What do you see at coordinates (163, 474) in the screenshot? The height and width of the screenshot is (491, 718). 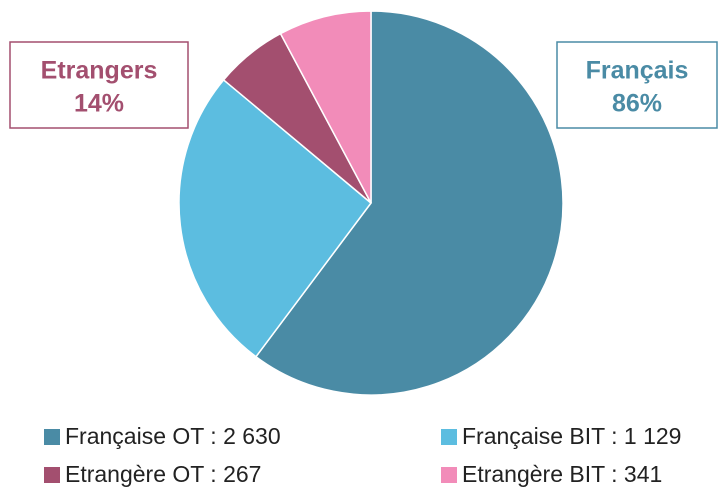 I see `legend-label: Etrangère OT : 267` at bounding box center [163, 474].